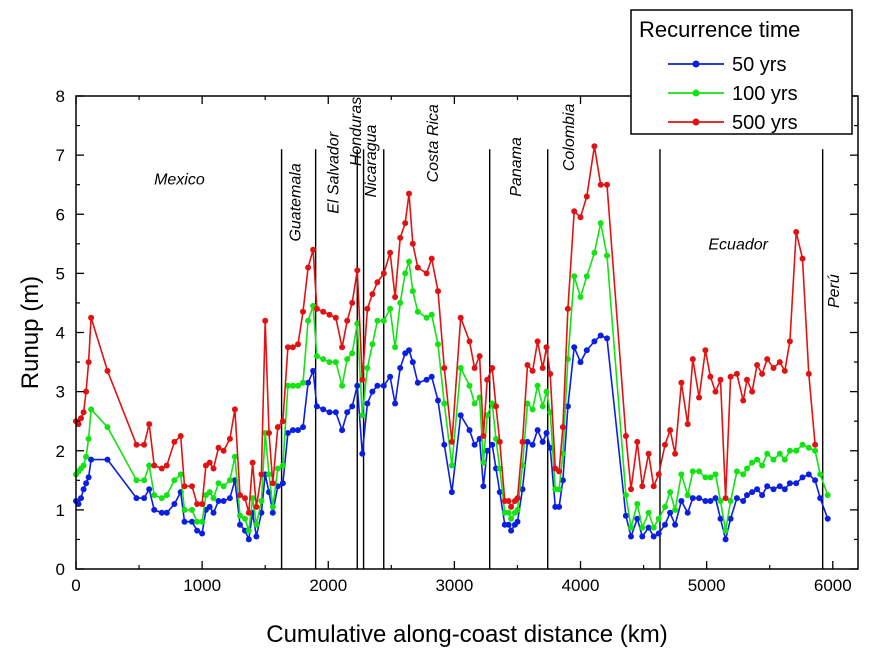 Image resolution: width=870 pixels, height=652 pixels. I want to click on legend-box, so click(741, 72).